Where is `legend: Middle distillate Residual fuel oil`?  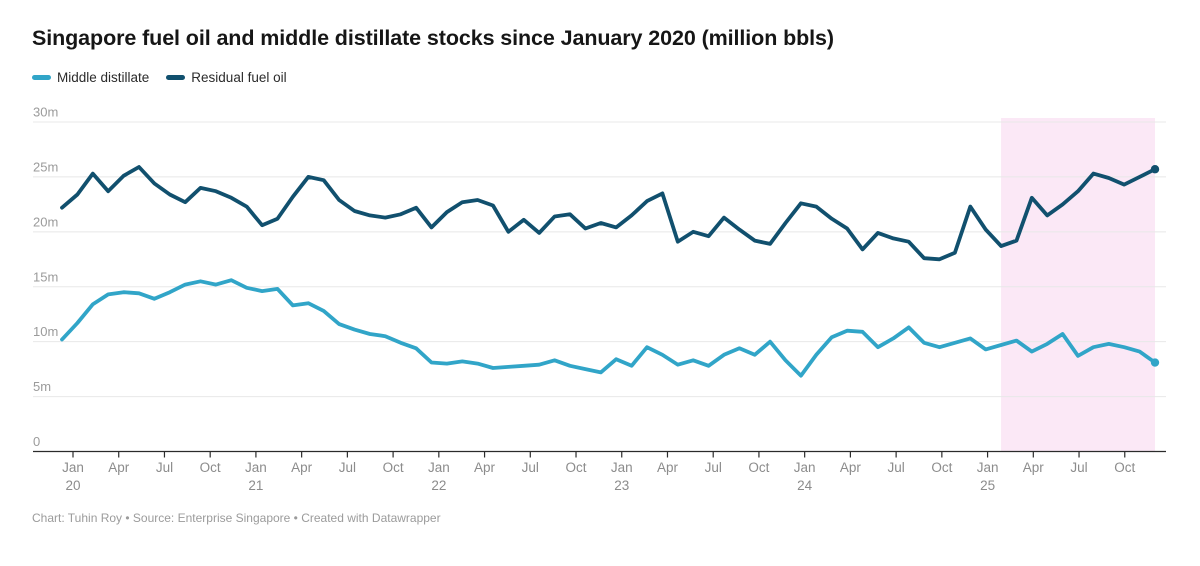 legend: Middle distillate Residual fuel oil is located at coordinates (159, 77).